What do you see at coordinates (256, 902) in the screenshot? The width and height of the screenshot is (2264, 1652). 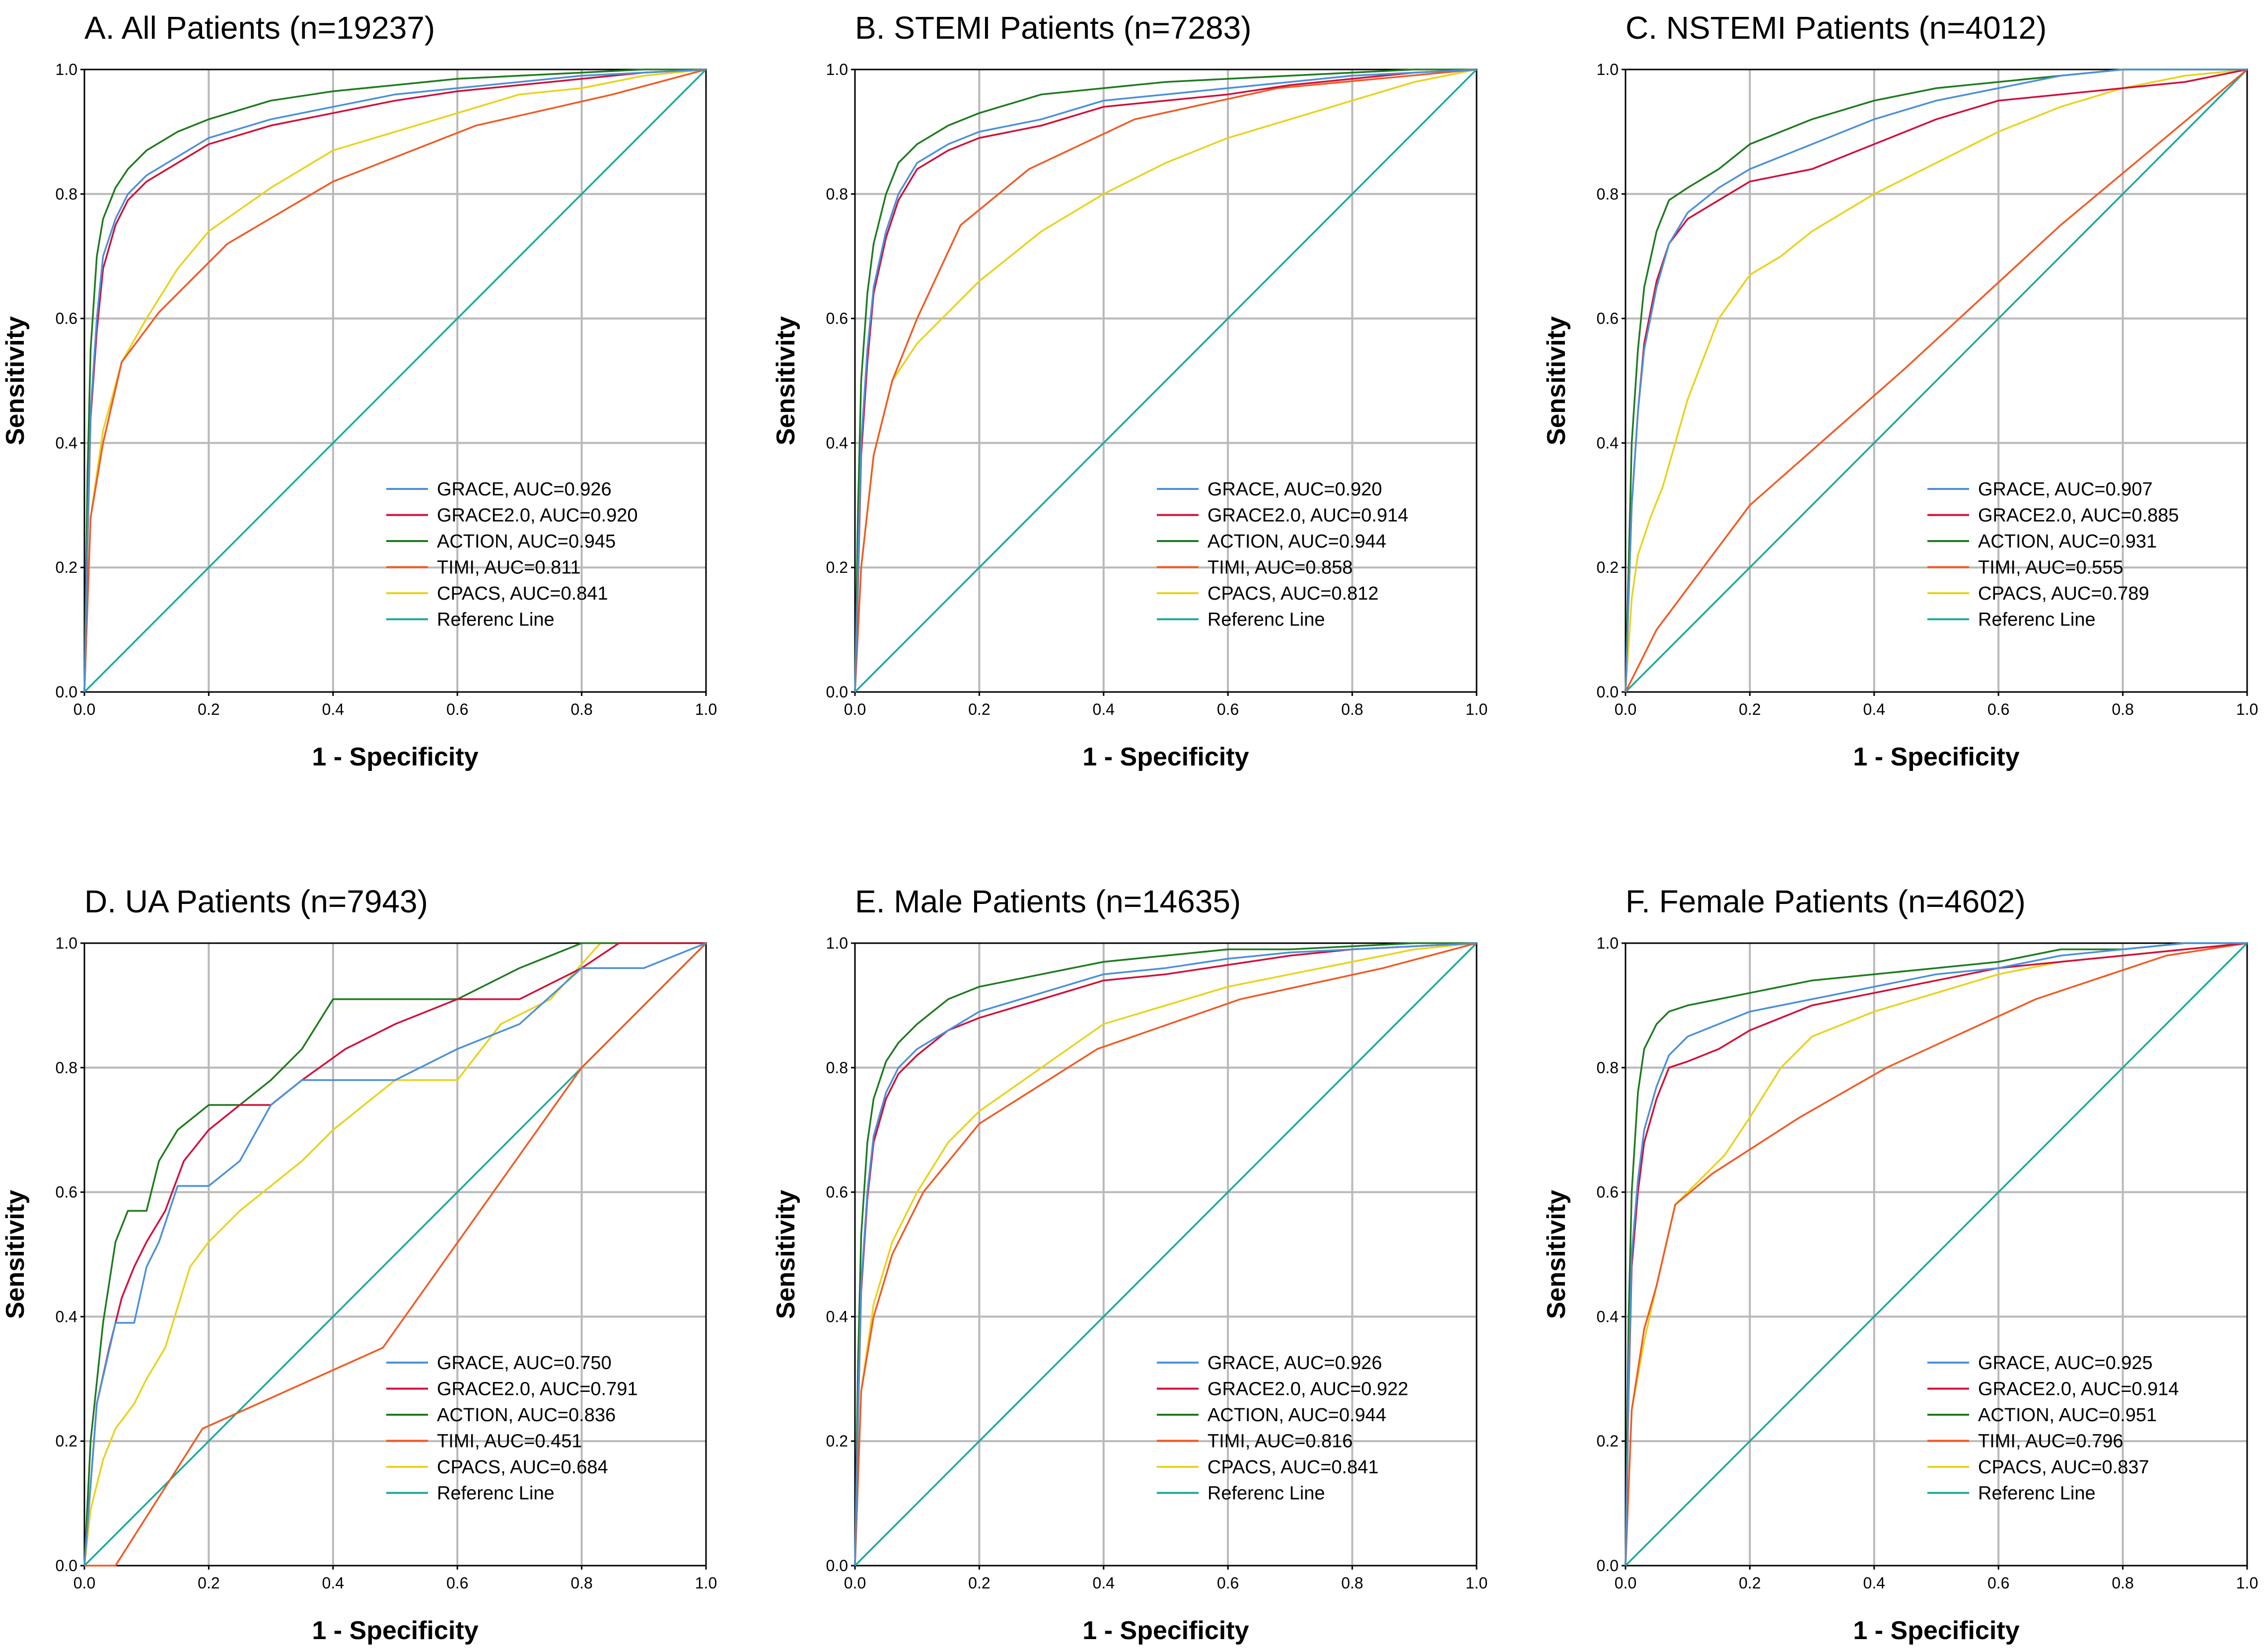 I see `chart-title: D. UA Patients (n=7943)` at bounding box center [256, 902].